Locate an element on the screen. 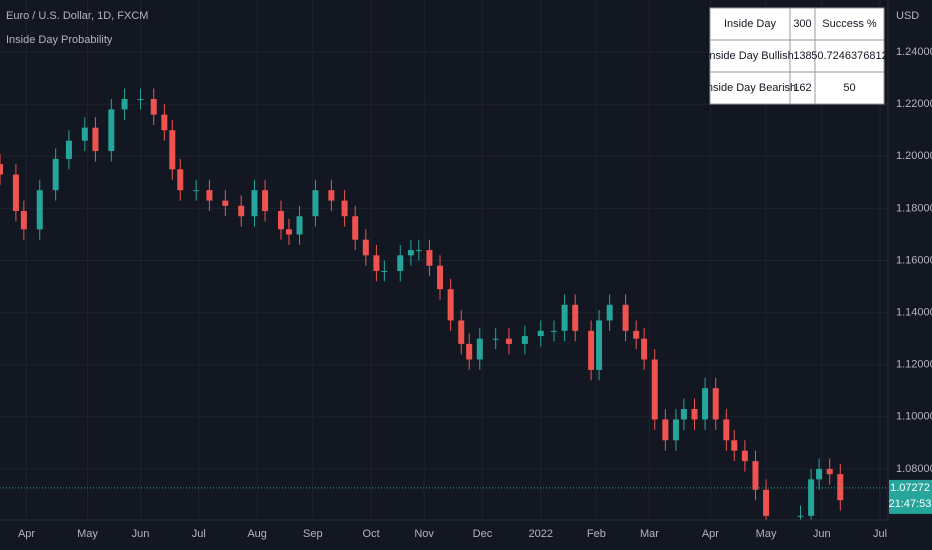  table-bg is located at coordinates (797, 56).